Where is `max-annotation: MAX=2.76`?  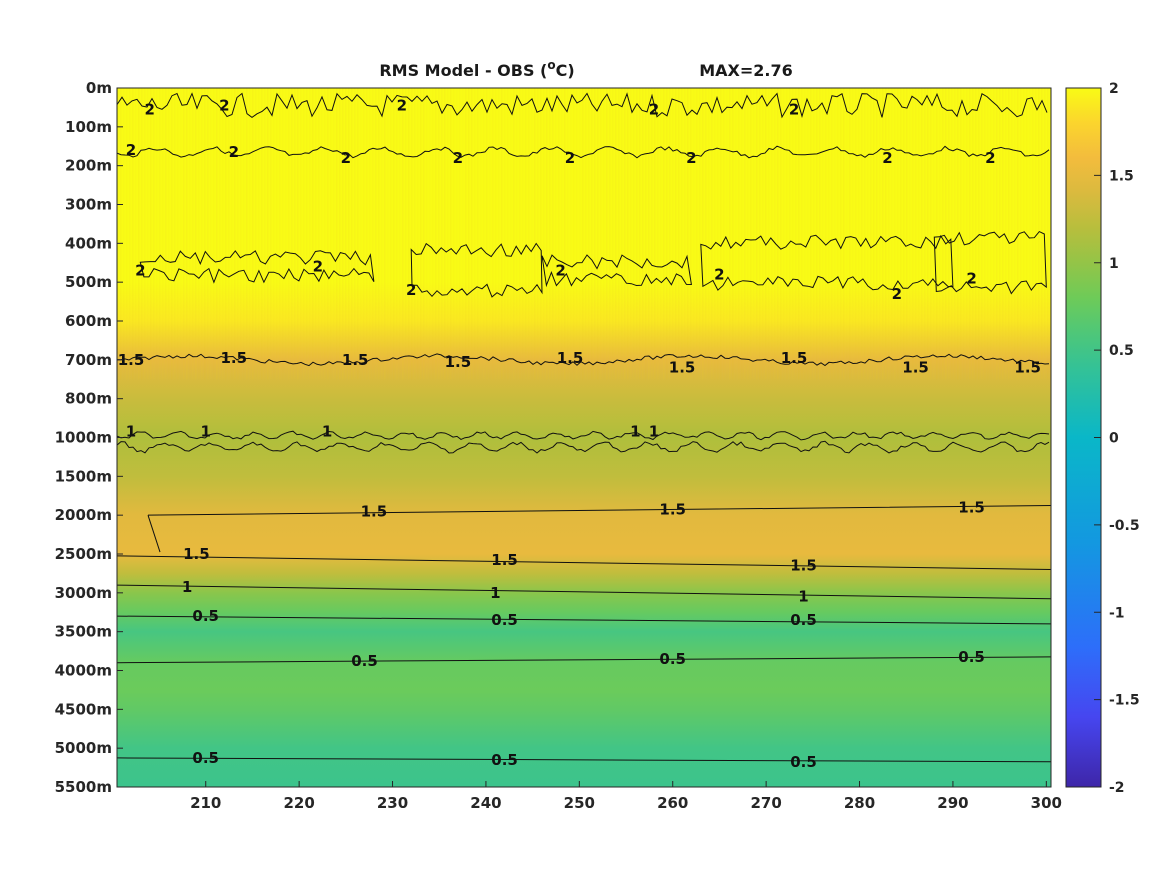 max-annotation: MAX=2.76 is located at coordinates (746, 70).